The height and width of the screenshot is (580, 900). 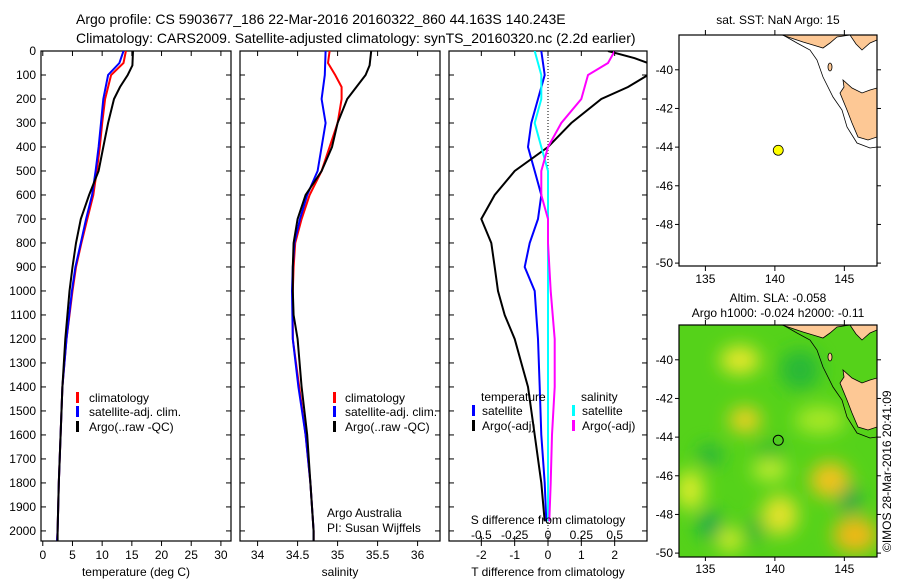 I want to click on x-tick-label: 15, so click(x=132, y=555).